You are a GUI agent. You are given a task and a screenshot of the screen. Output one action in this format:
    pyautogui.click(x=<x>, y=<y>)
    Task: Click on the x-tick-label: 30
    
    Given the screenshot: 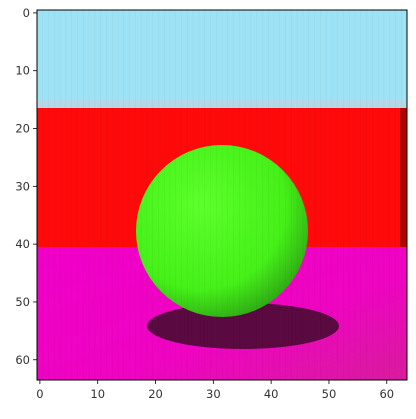 What is the action you would take?
    pyautogui.click(x=213, y=394)
    